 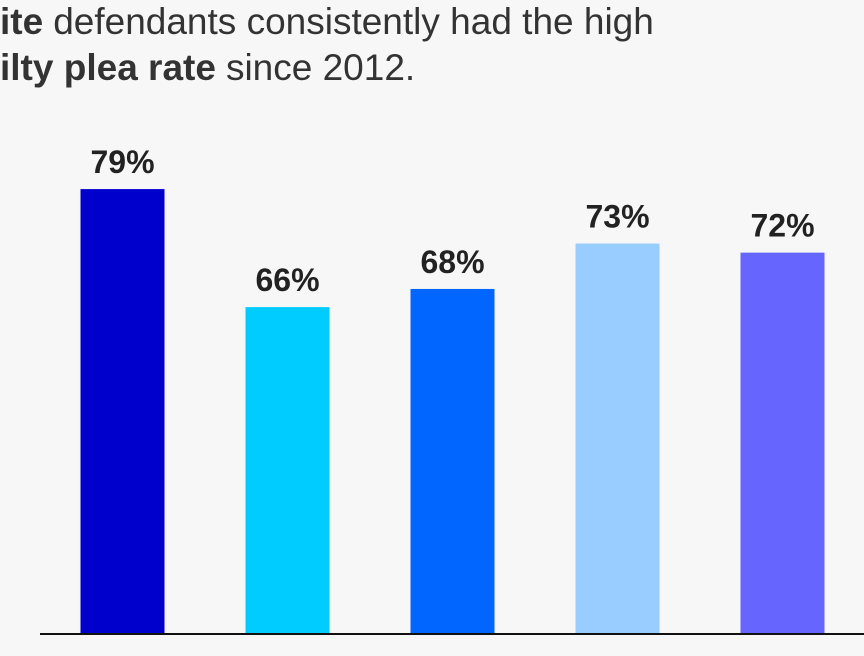 I want to click on title-part: ilty plea rate, so click(x=108, y=67).